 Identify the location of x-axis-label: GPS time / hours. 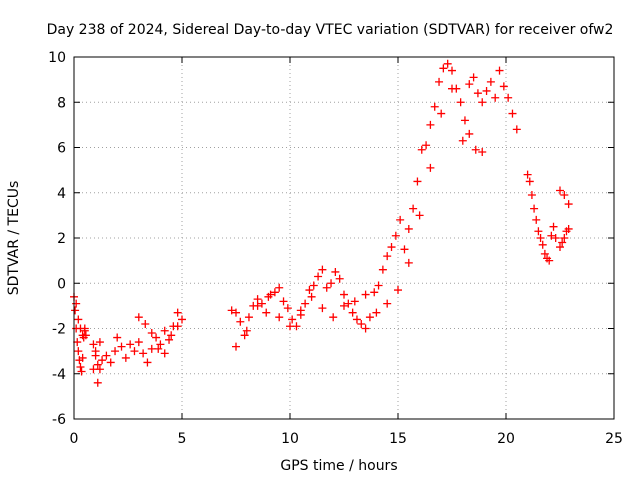
(338, 466).